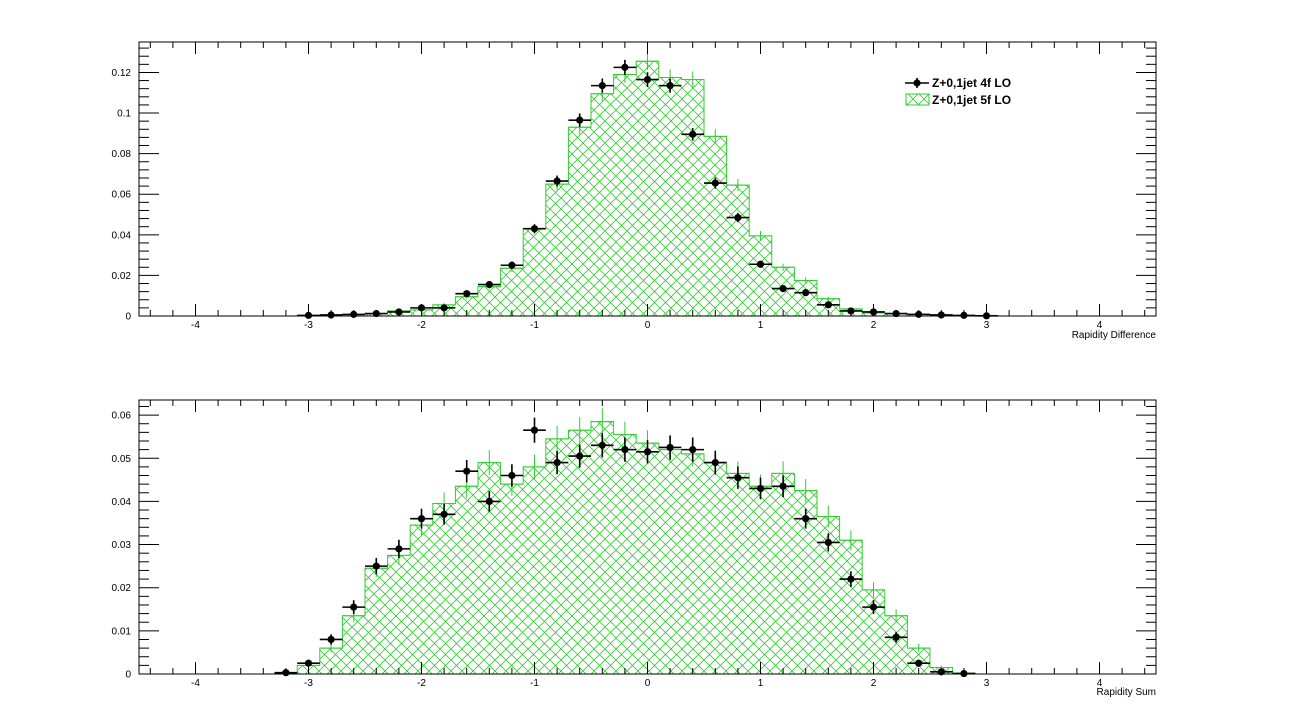  I want to click on y-tick-label: 0.01, so click(122, 631).